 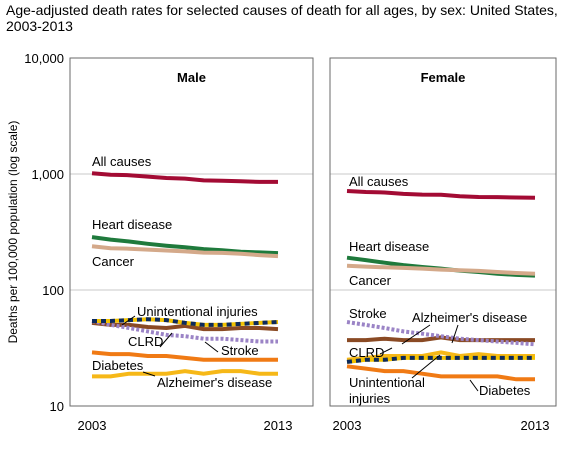 I want to click on y-tick-label: 100, so click(x=53, y=290).